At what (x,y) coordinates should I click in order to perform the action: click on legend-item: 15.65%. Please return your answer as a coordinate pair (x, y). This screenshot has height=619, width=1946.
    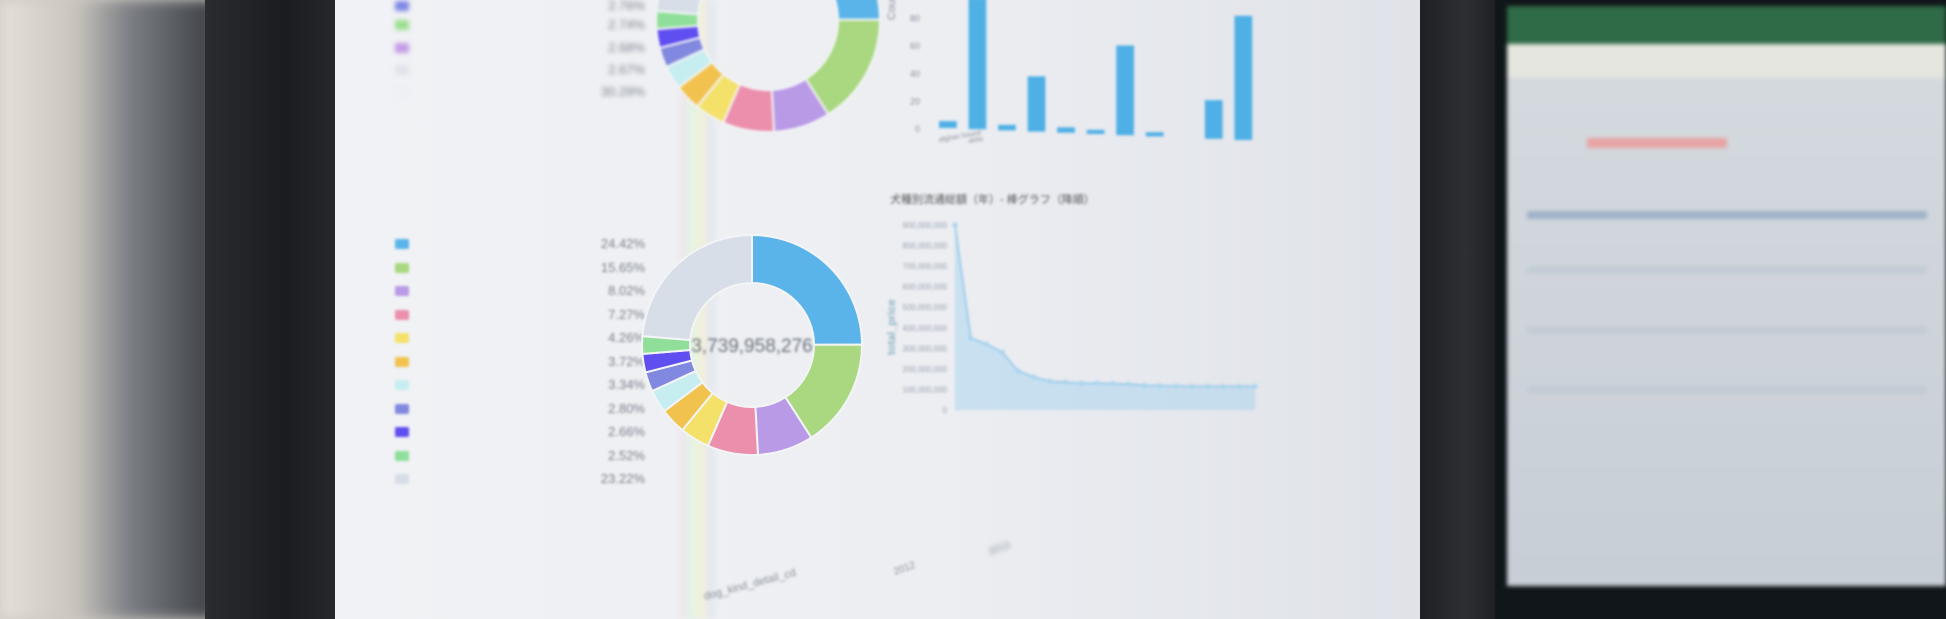
    Looking at the image, I should click on (520, 269).